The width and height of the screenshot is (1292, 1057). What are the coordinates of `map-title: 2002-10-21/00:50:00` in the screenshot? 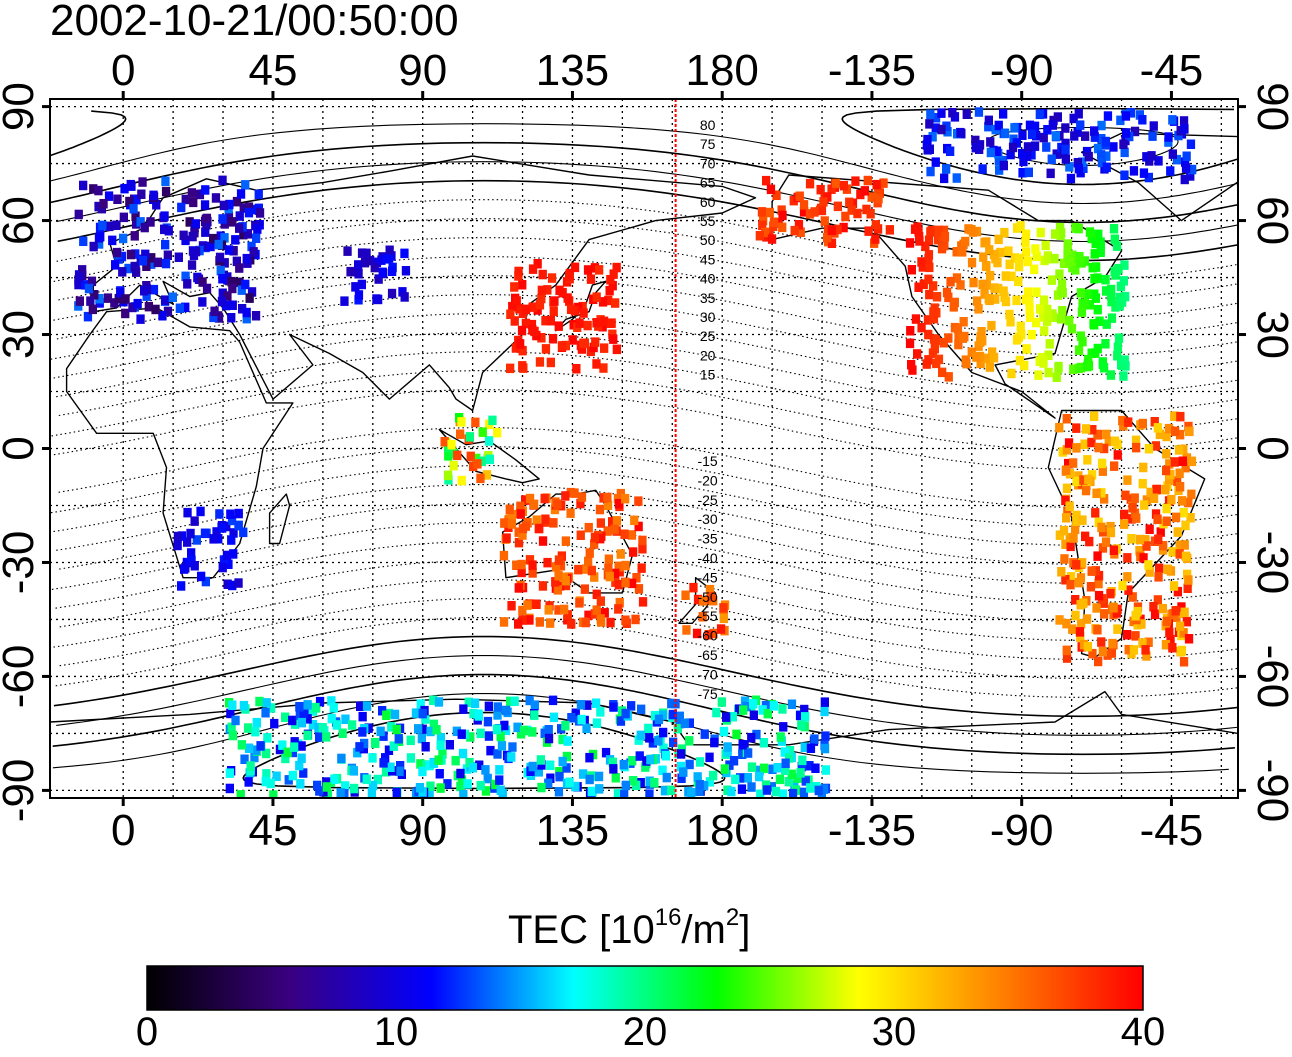 It's located at (254, 22).